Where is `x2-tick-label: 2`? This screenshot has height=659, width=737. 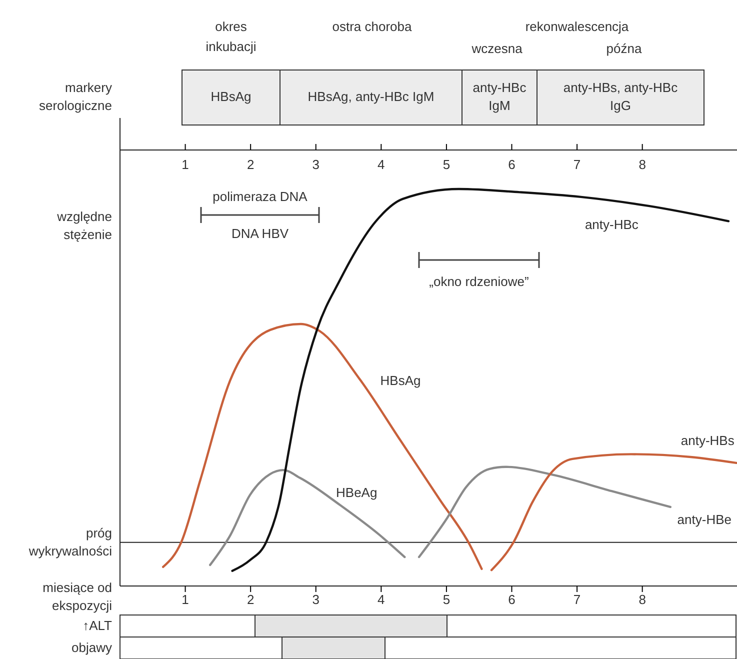 x2-tick-label: 2 is located at coordinates (250, 600).